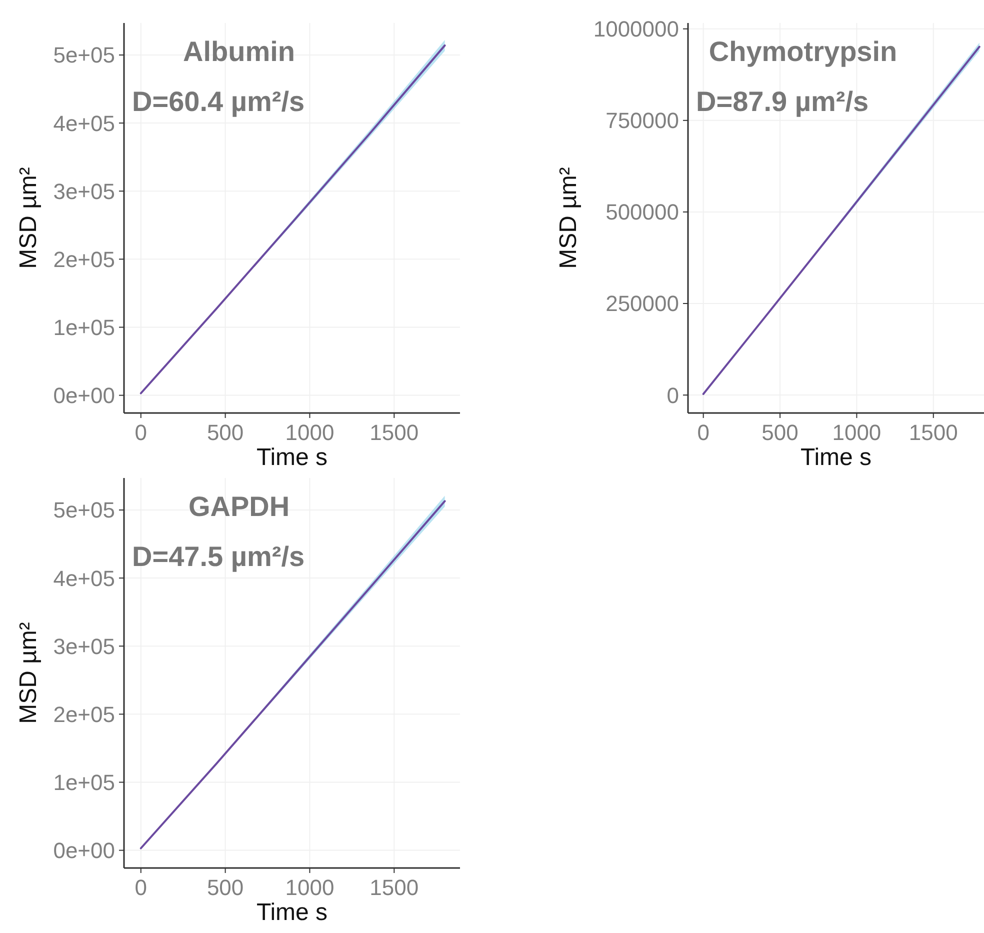 Image resolution: width=984 pixels, height=933 pixels. What do you see at coordinates (218, 556) in the screenshot?
I see `annotation: D=47.5 µm²/s` at bounding box center [218, 556].